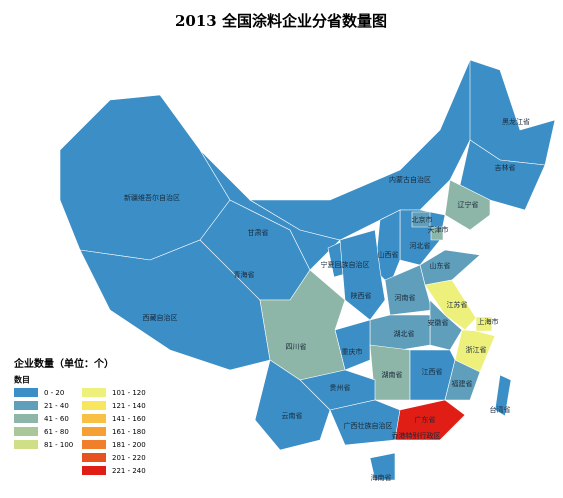  I want to click on province-label: 贵州省, so click(340, 387).